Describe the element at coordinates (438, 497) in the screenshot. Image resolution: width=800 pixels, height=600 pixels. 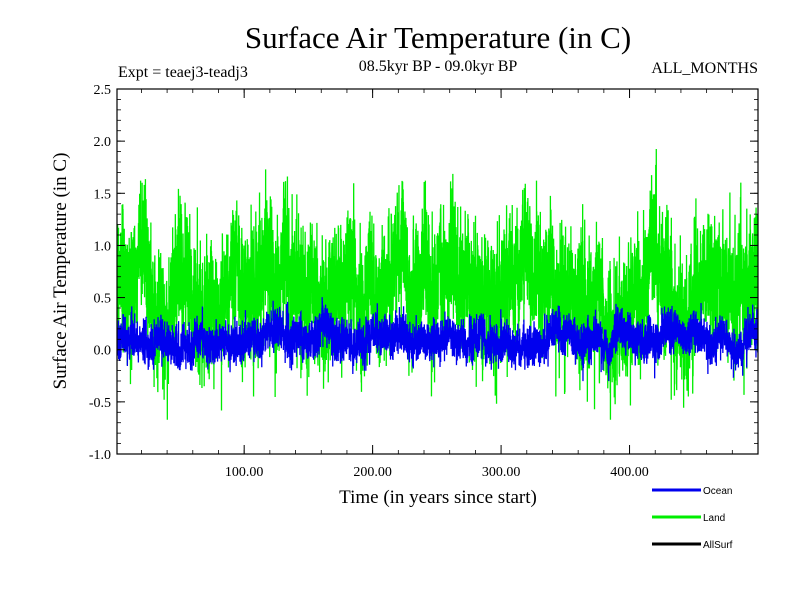
I see `x-axis-label: Time (in years since start)` at that location.